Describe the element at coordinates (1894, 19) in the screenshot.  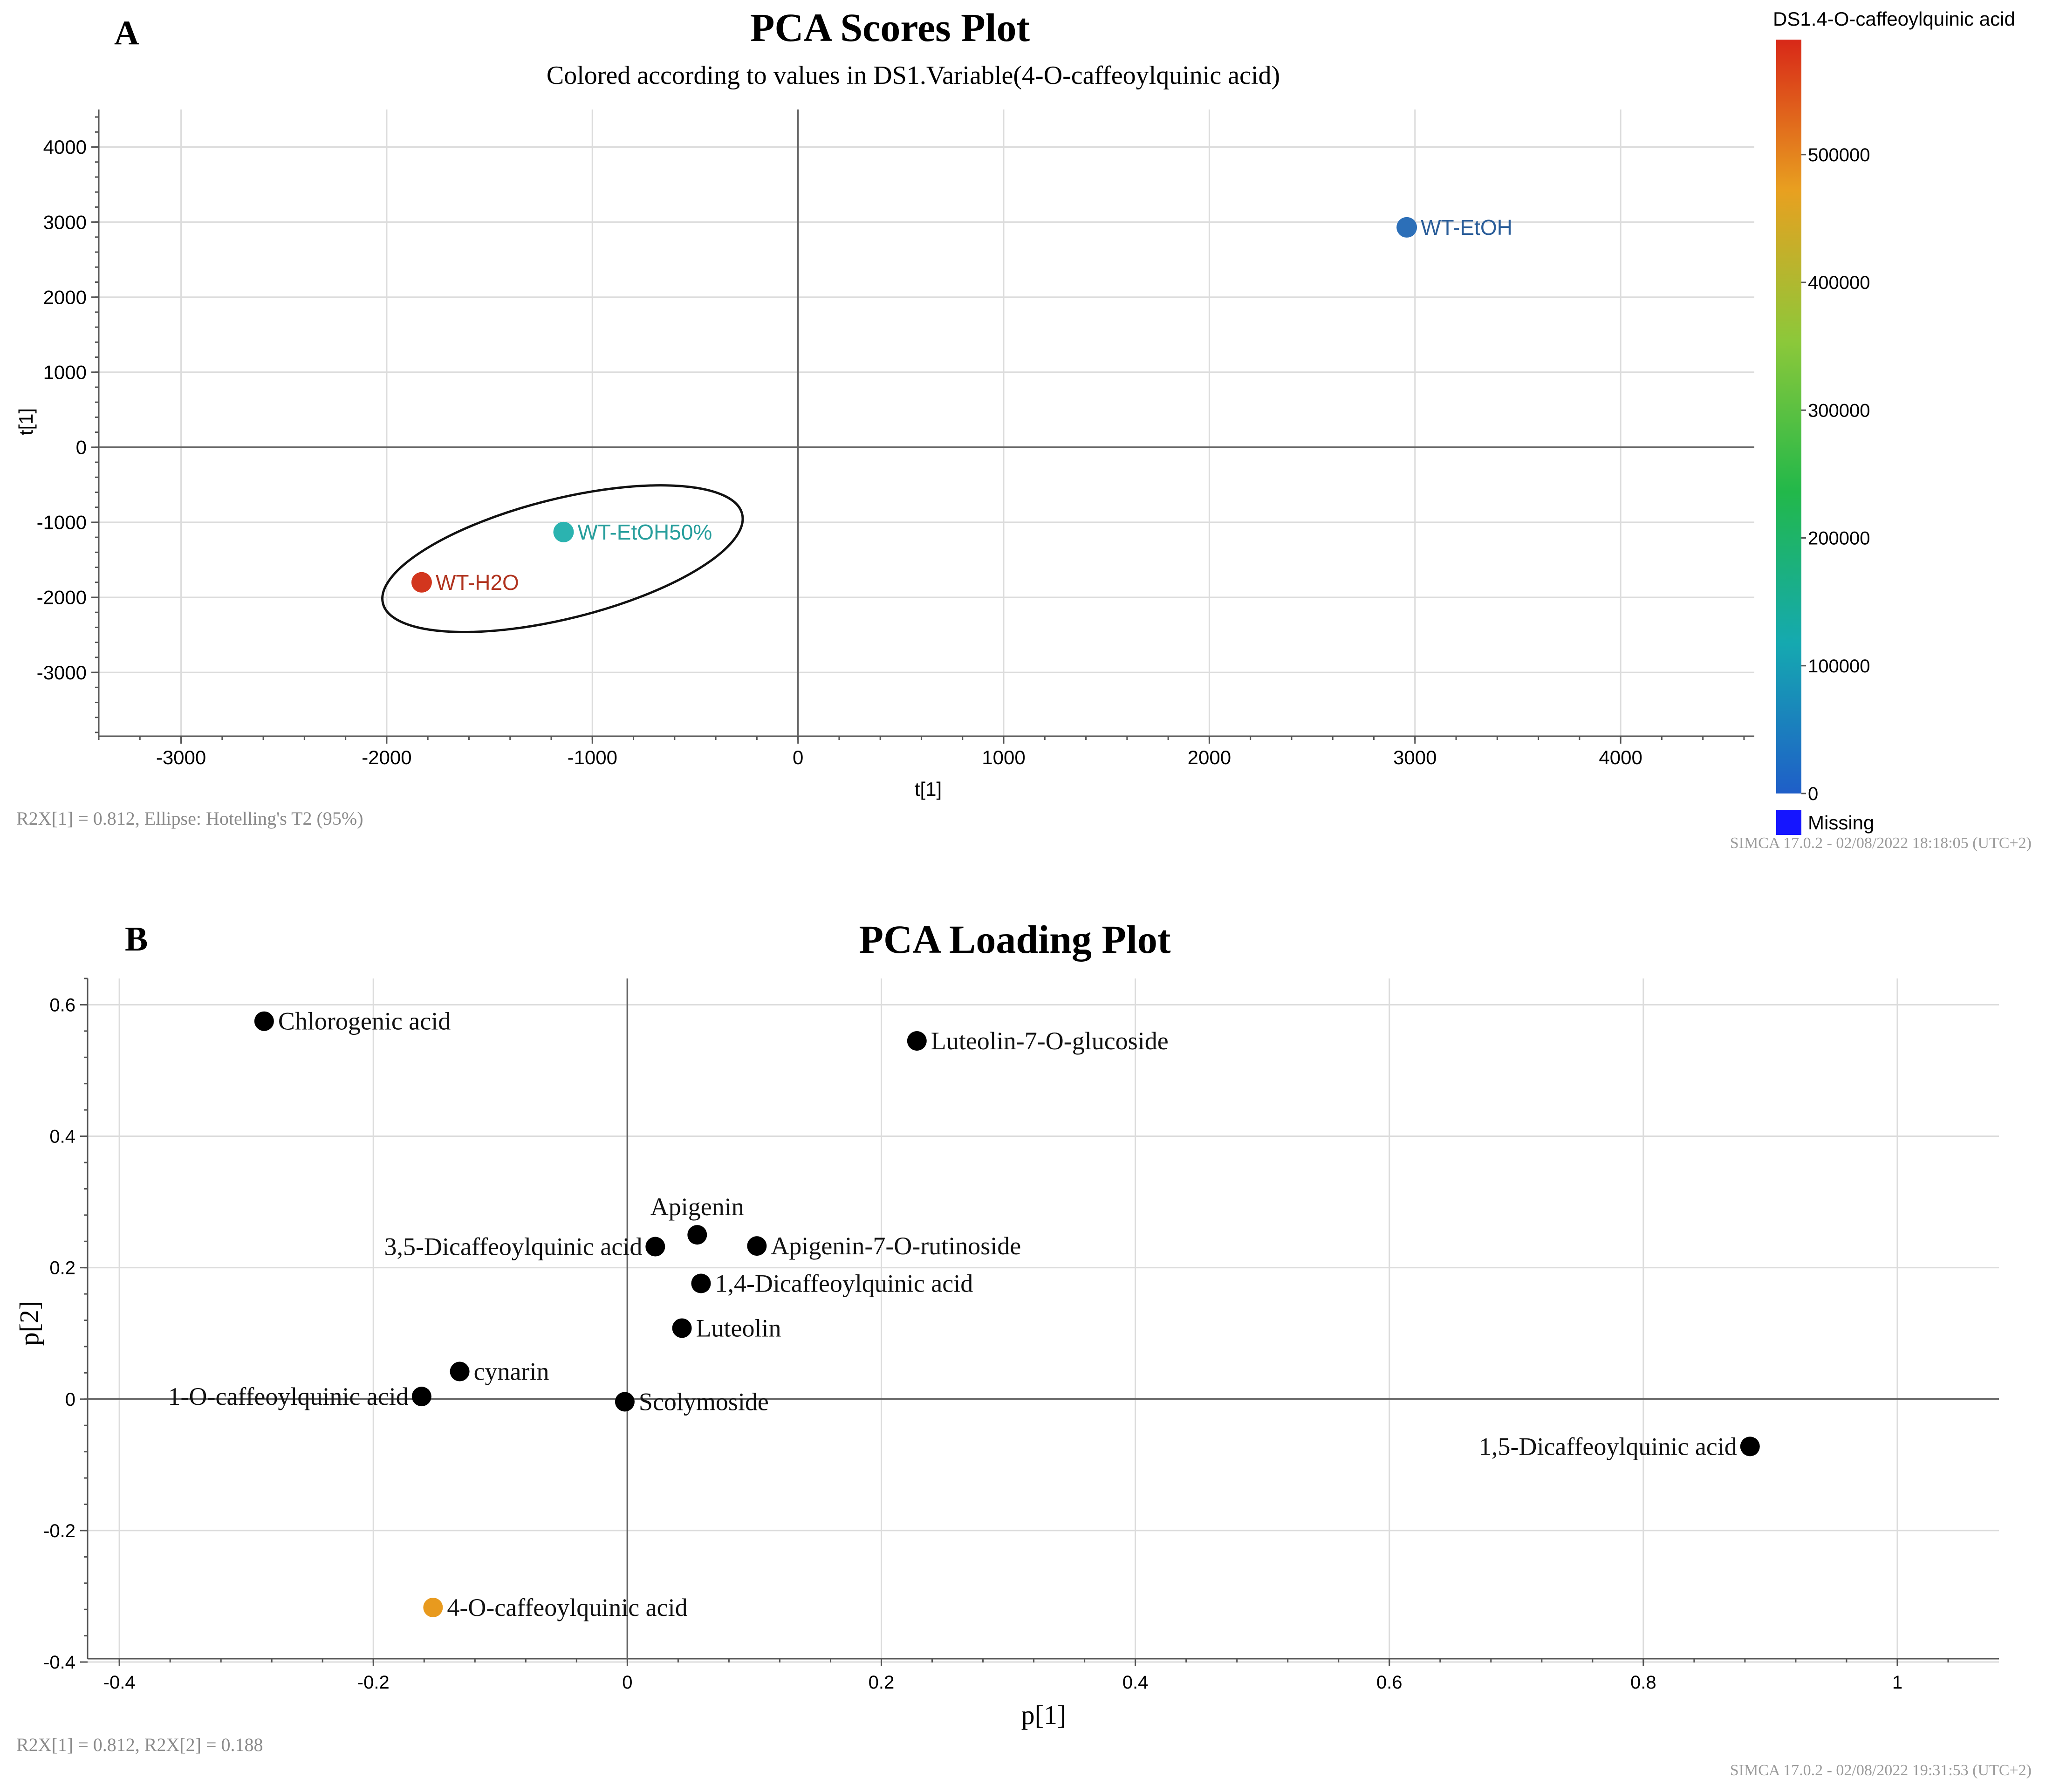
I see `colorbar-title: DS1.4-O-caffeoylquinic acid` at that location.